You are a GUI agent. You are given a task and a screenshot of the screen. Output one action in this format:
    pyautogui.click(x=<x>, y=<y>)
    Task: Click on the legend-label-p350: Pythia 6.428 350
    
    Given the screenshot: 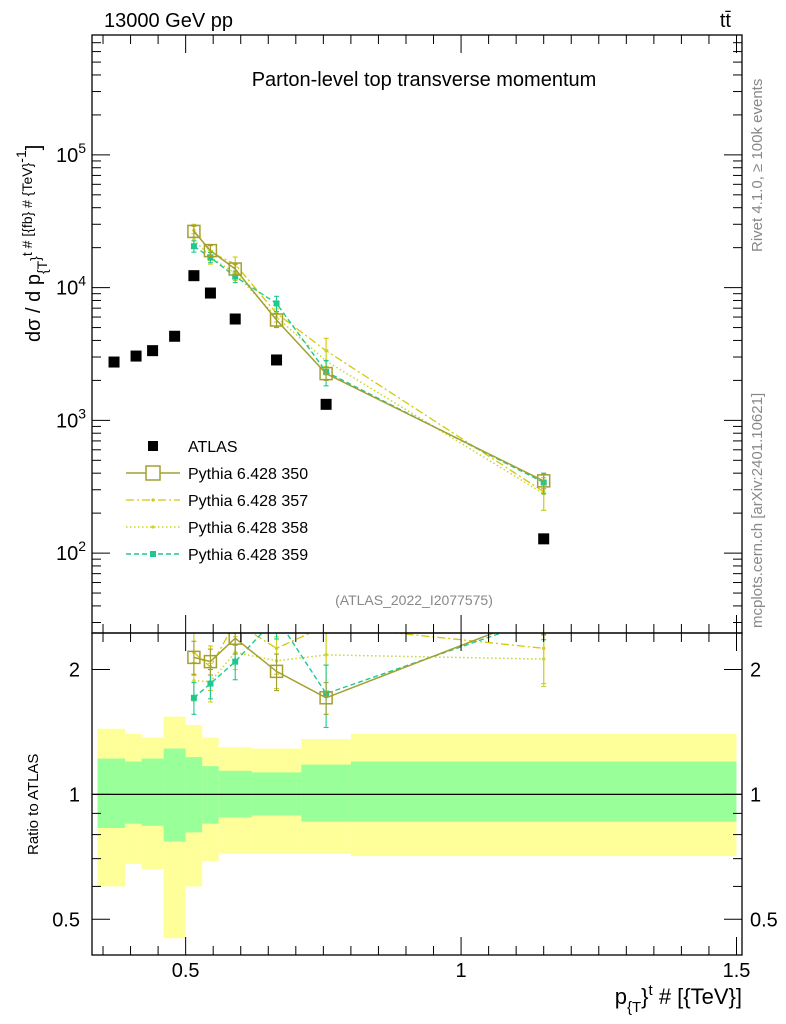 What is the action you would take?
    pyautogui.click(x=248, y=474)
    